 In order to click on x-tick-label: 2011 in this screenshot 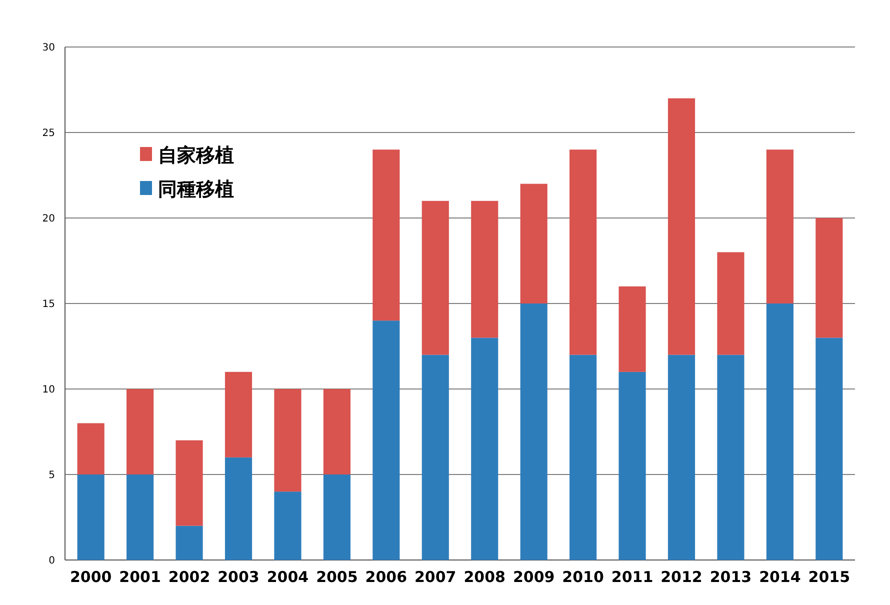, I will do `click(632, 577)`.